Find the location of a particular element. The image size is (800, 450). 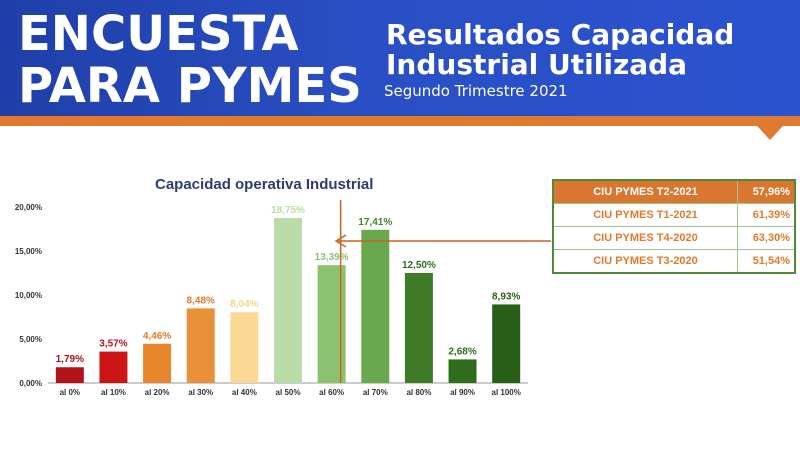

table-row-value: 51,54% is located at coordinates (771, 261).